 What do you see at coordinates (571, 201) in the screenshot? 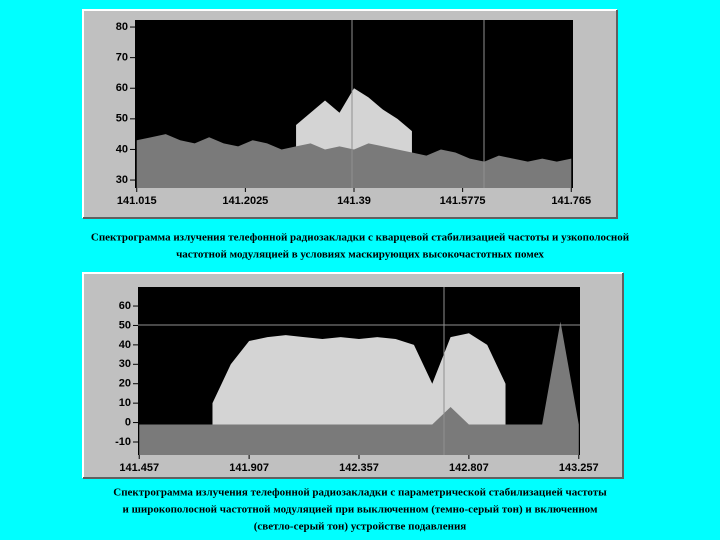
I see `x-tick-label: 141.765` at bounding box center [571, 201].